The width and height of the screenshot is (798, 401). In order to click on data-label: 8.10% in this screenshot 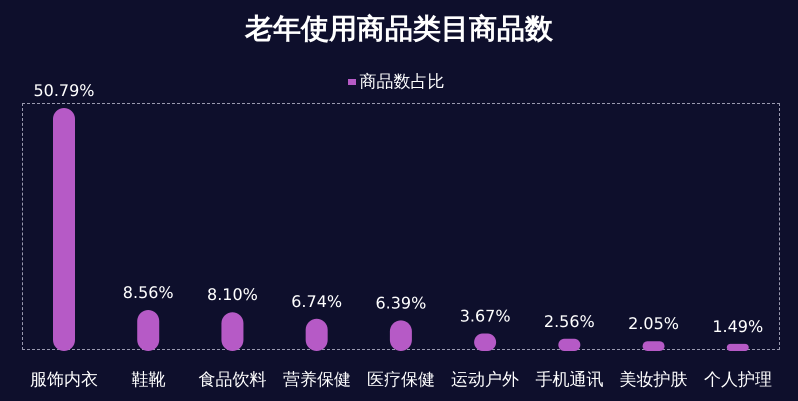, I will do `click(232, 294)`.